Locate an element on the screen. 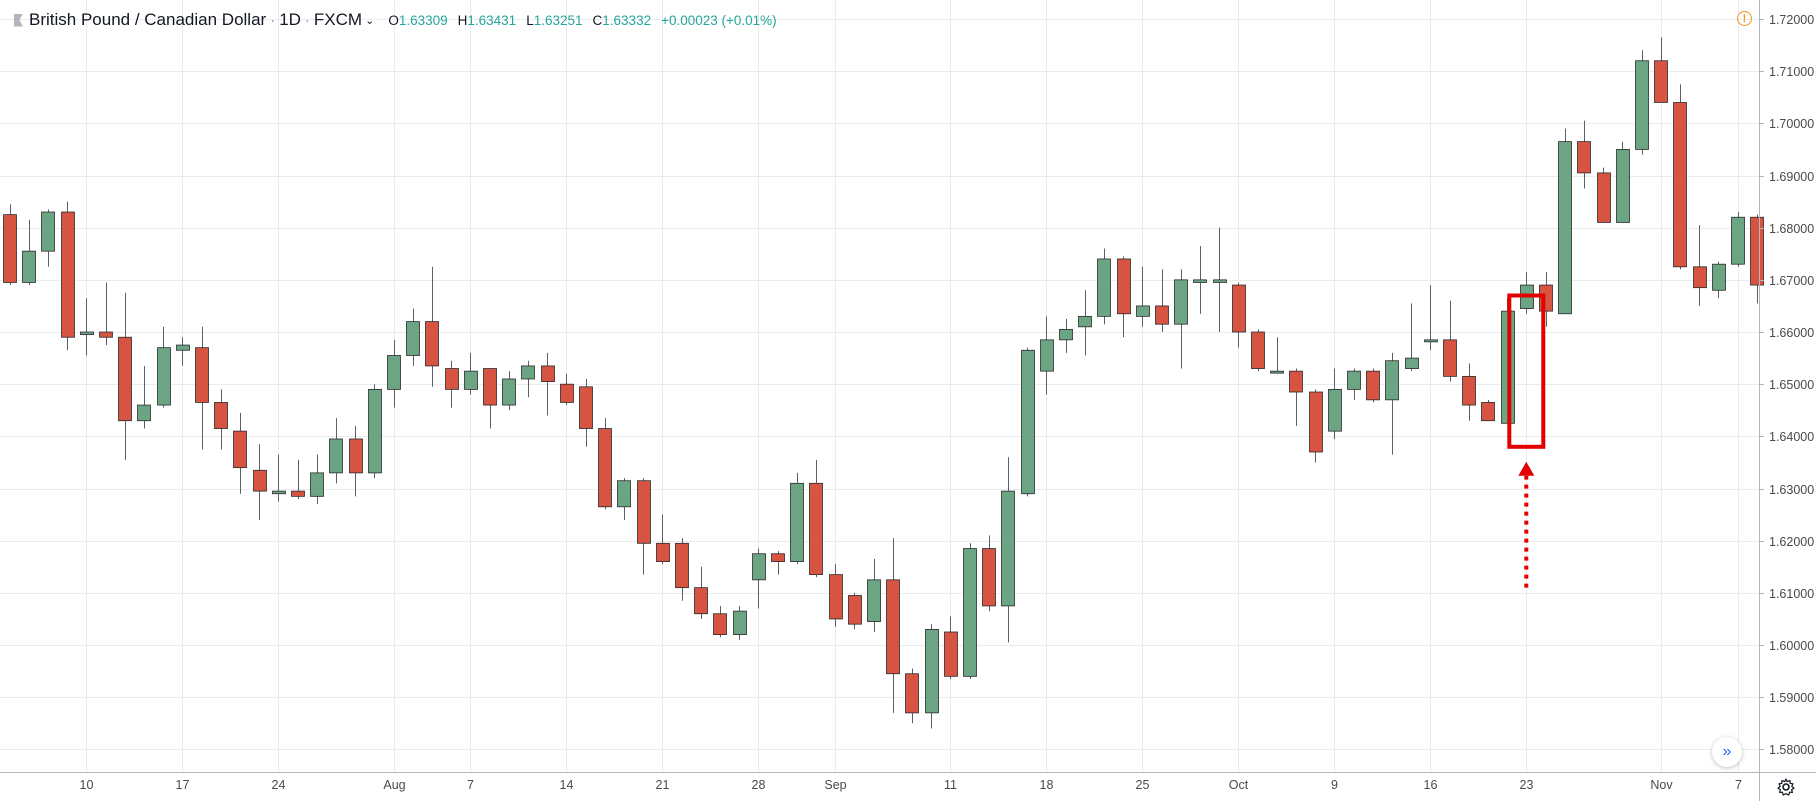 Image resolution: width=1816 pixels, height=801 pixels. timeframe-label: 1D is located at coordinates (290, 19).